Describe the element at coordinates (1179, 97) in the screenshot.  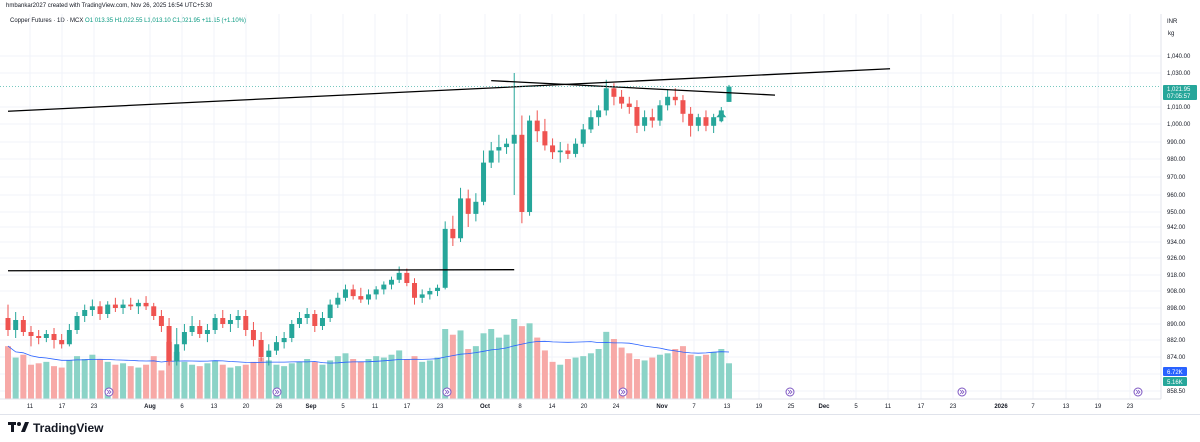
I see `countdown-label: 07:05:57` at that location.